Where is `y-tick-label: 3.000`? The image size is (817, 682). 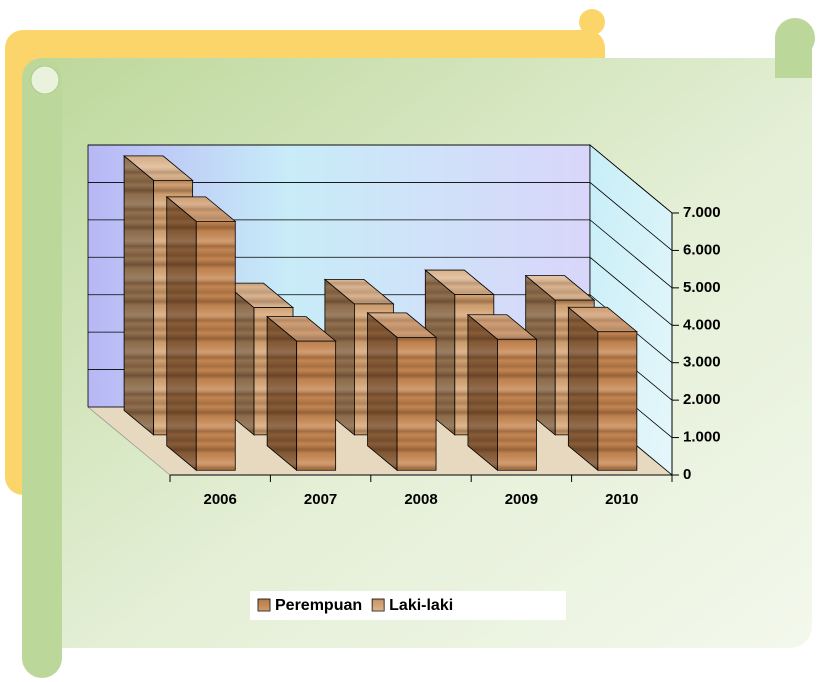
y-tick-label: 3.000 is located at coordinates (702, 362).